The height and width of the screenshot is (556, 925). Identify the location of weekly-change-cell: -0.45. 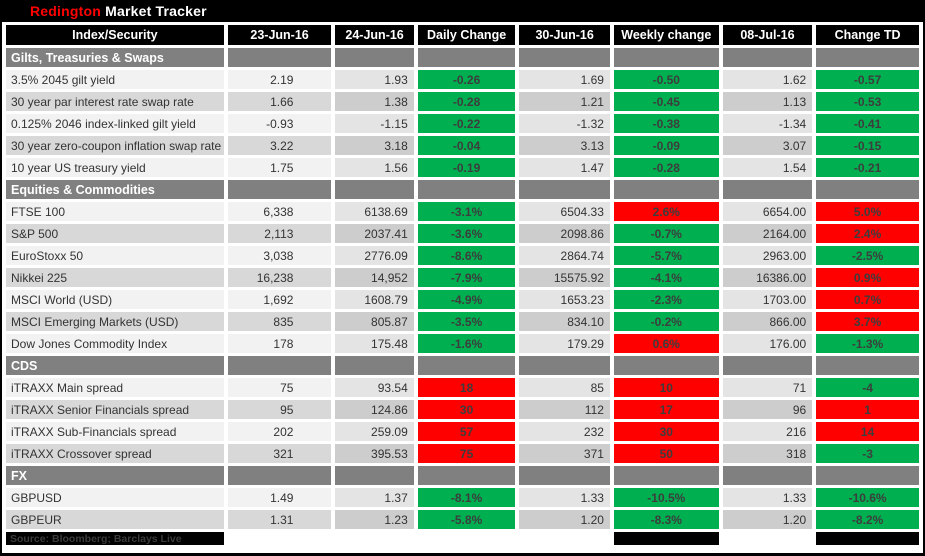
(666, 101).